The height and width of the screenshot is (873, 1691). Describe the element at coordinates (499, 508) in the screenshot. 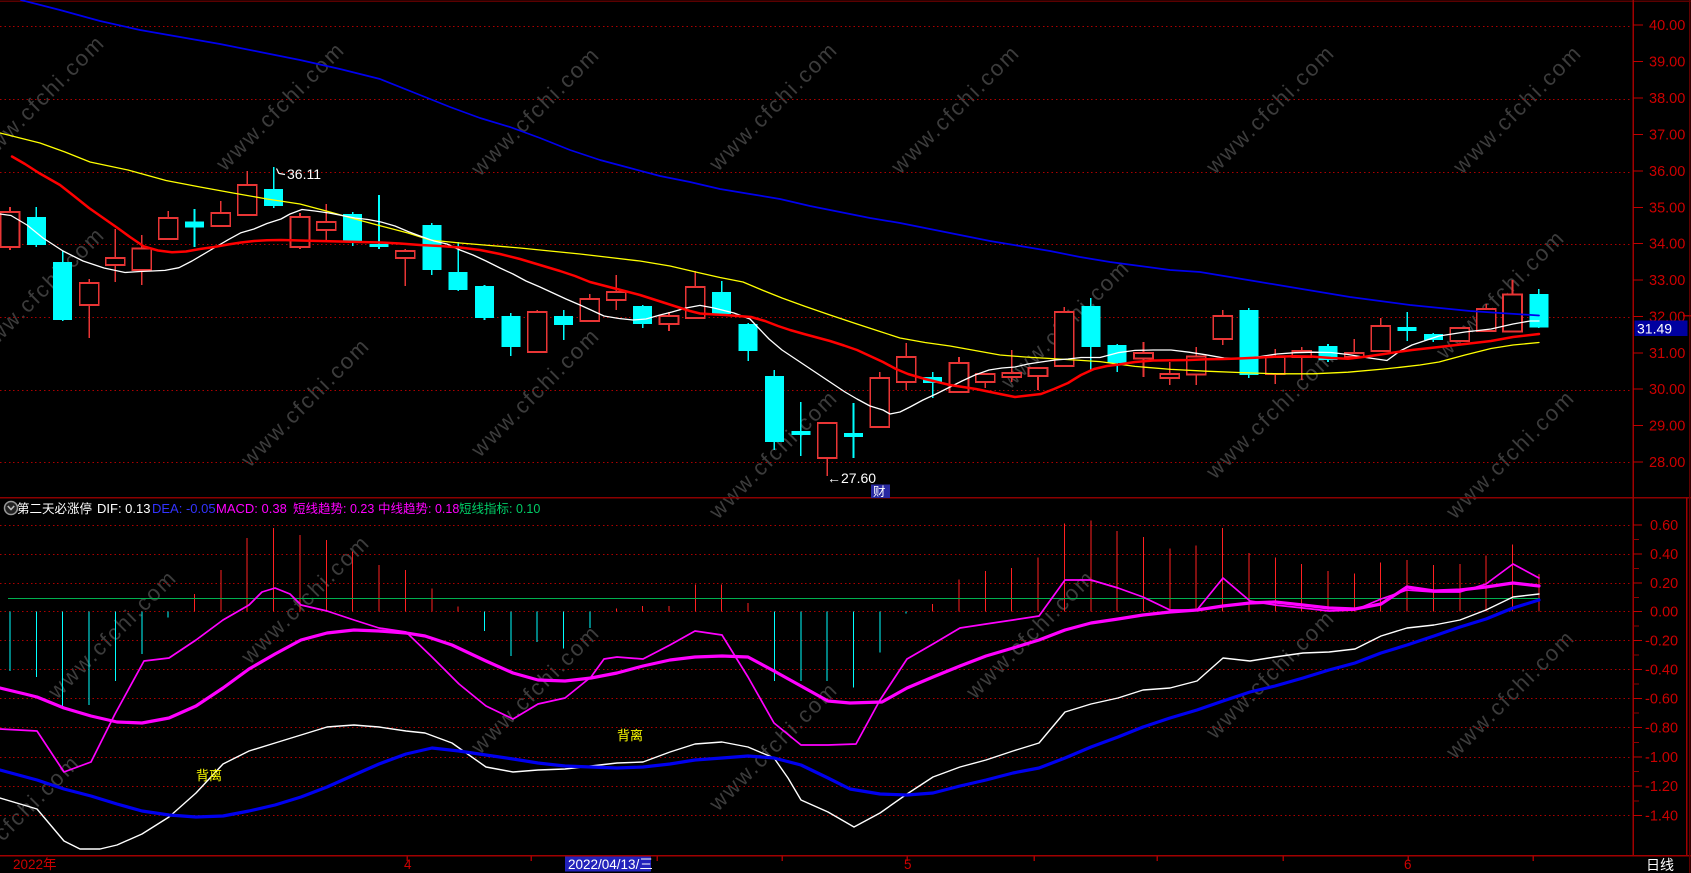

I see `svg-text: 短线指标: 0.10` at that location.